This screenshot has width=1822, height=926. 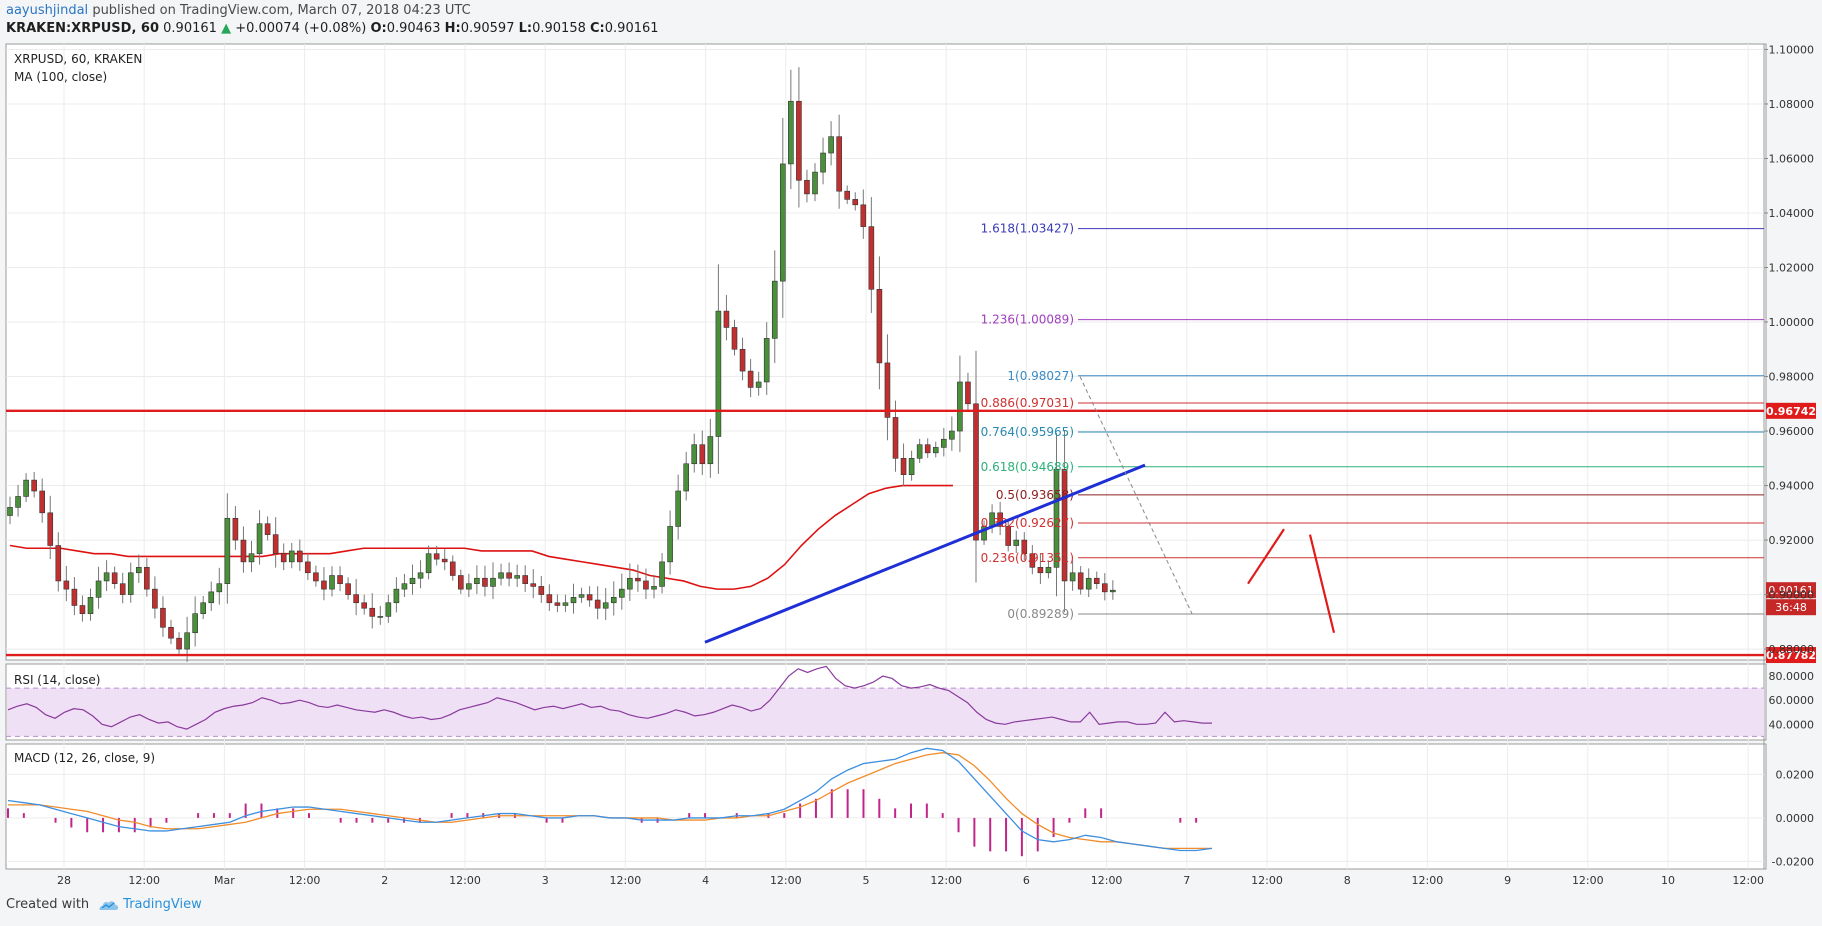 I want to click on macd-pane, so click(x=886, y=806).